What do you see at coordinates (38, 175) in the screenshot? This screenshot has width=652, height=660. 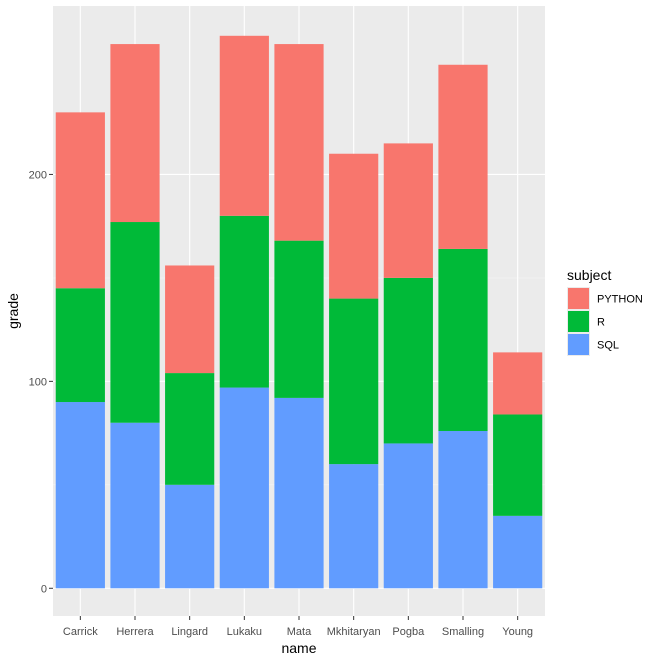 I see `y-tick-label: 200` at bounding box center [38, 175].